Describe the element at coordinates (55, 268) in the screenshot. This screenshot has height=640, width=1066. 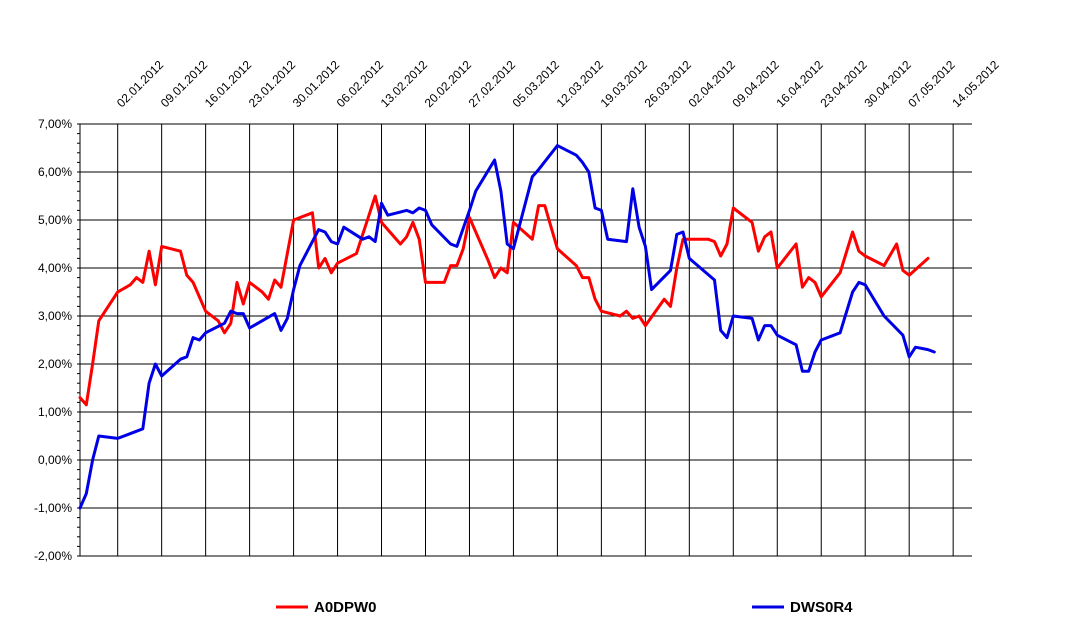
I see `y-tick-label: 4,00%` at that location.